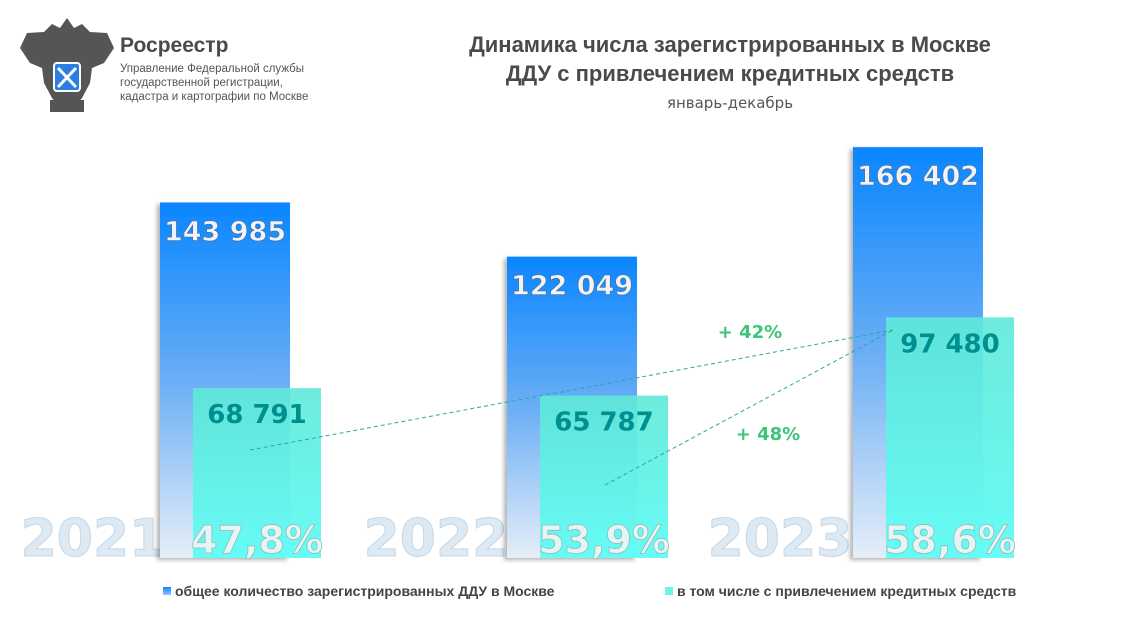 The image size is (1129, 641). I want to click on value-label-credit: 97 480, so click(950, 344).